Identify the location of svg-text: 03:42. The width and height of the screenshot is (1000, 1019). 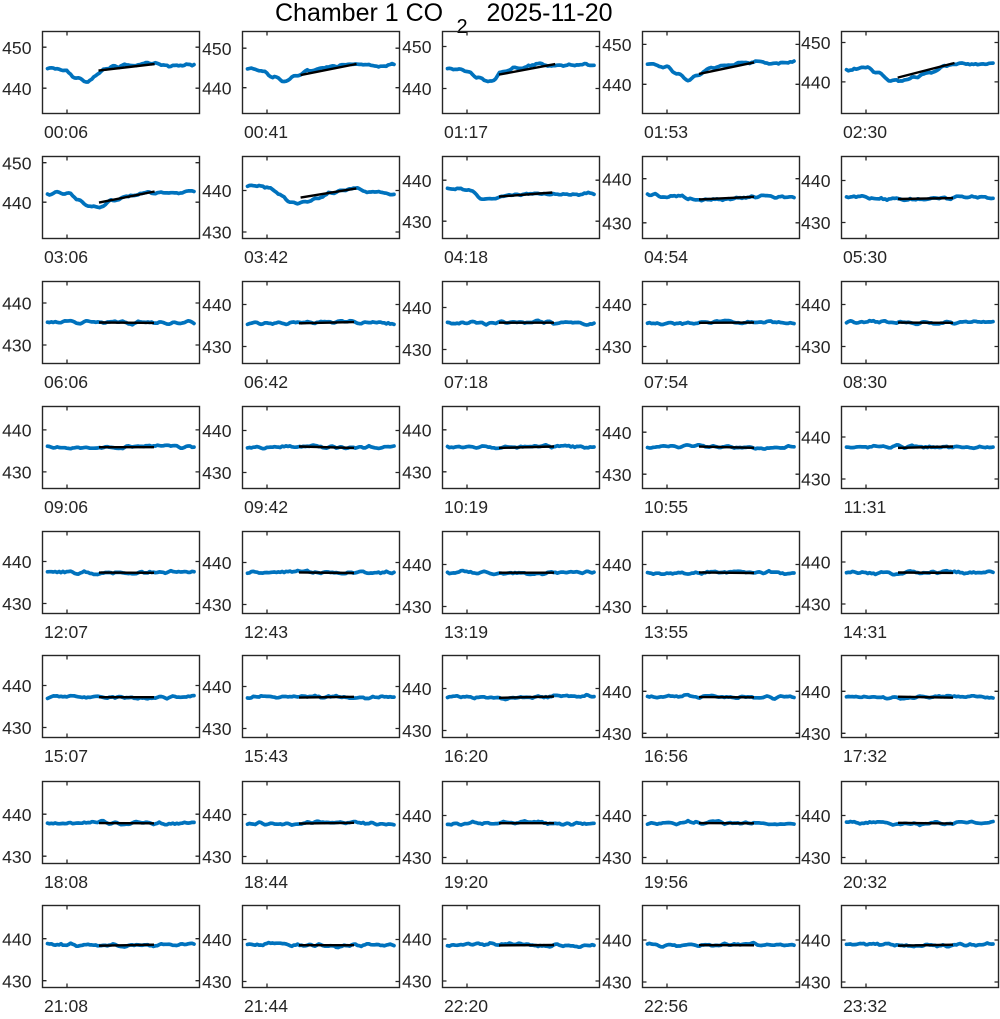
(266, 257).